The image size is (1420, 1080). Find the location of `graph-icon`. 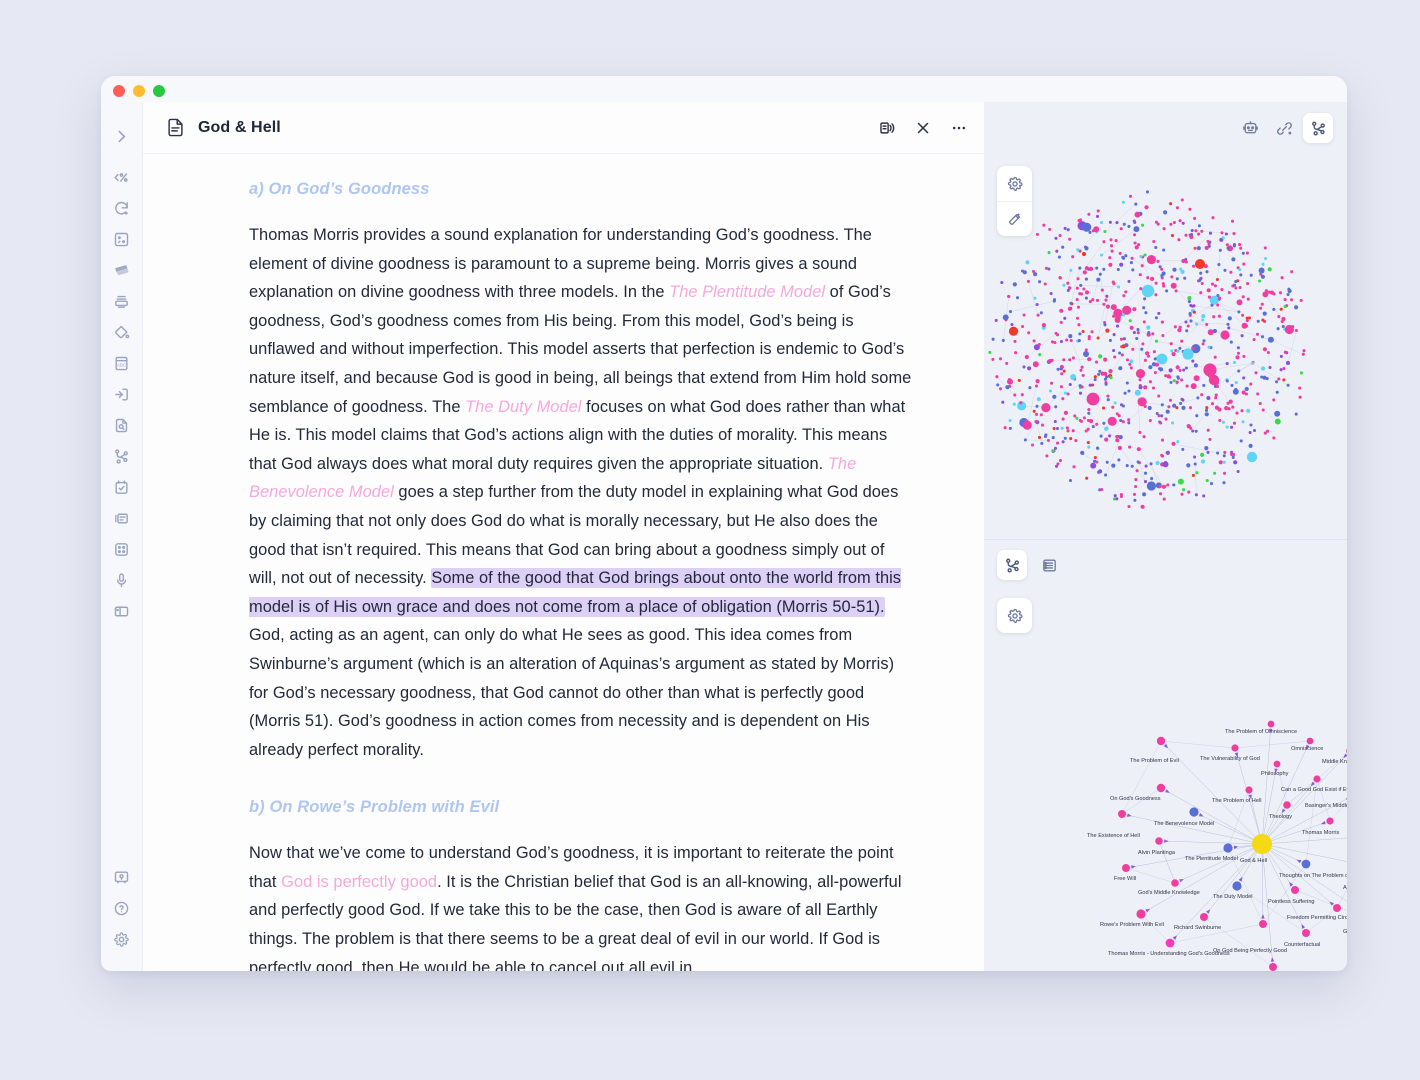

graph-icon is located at coordinates (122, 456).